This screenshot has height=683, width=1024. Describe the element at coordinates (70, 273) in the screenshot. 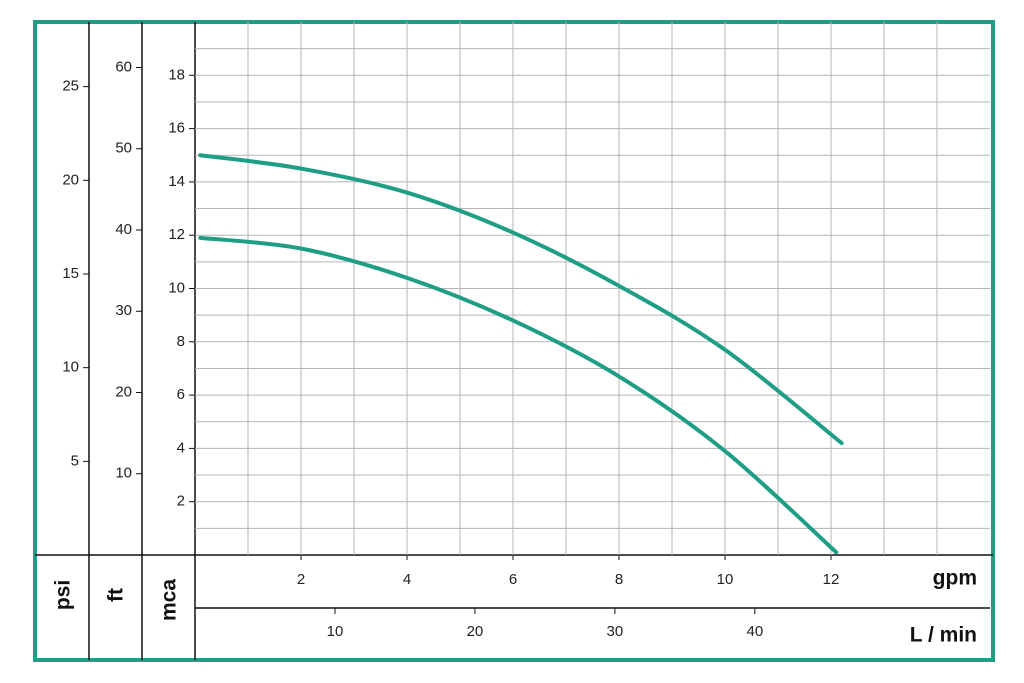

I see `y-tick-label: 15` at that location.